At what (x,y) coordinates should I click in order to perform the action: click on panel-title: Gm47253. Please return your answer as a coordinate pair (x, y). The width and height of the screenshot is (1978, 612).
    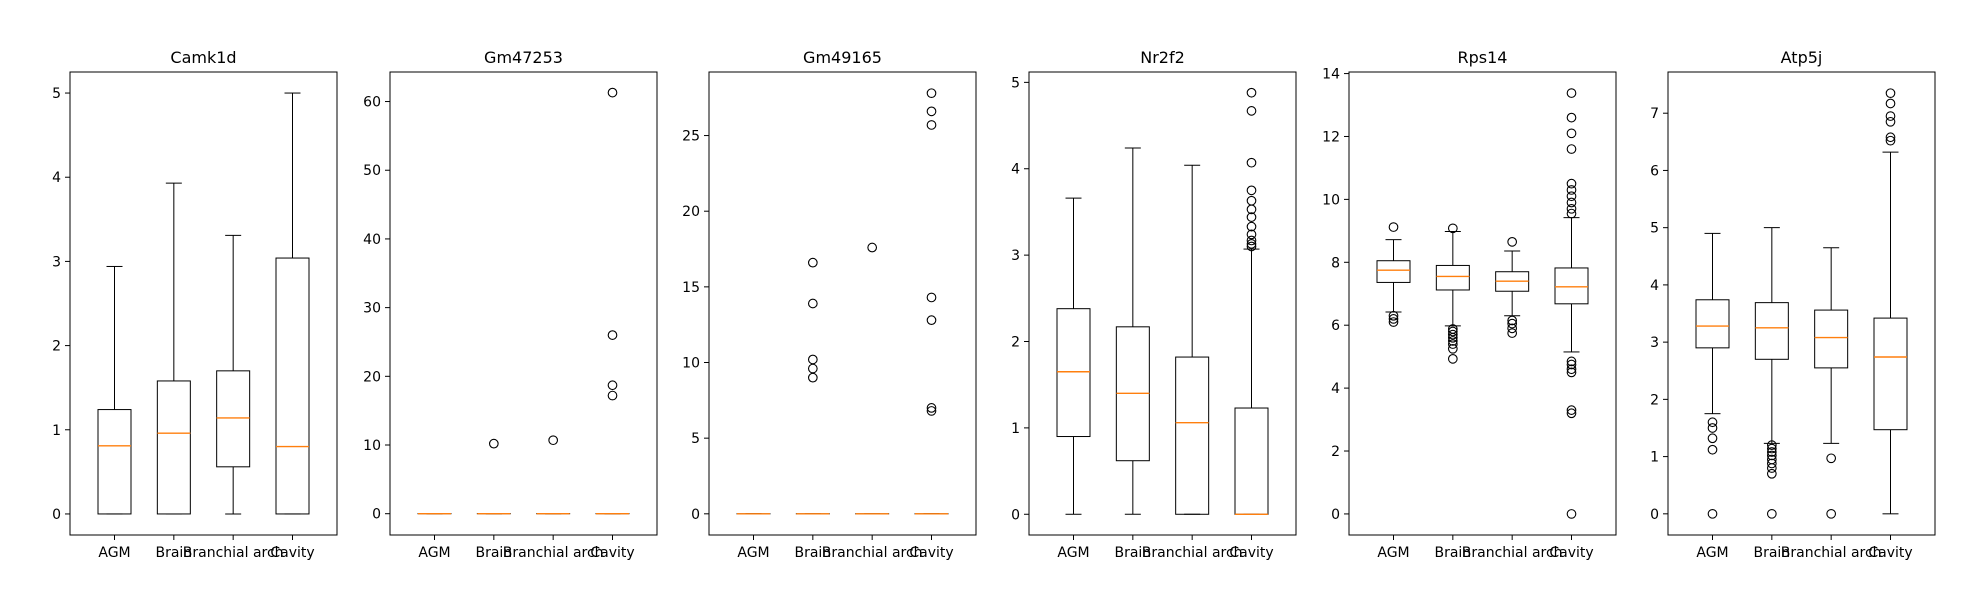
    Looking at the image, I should click on (523, 57).